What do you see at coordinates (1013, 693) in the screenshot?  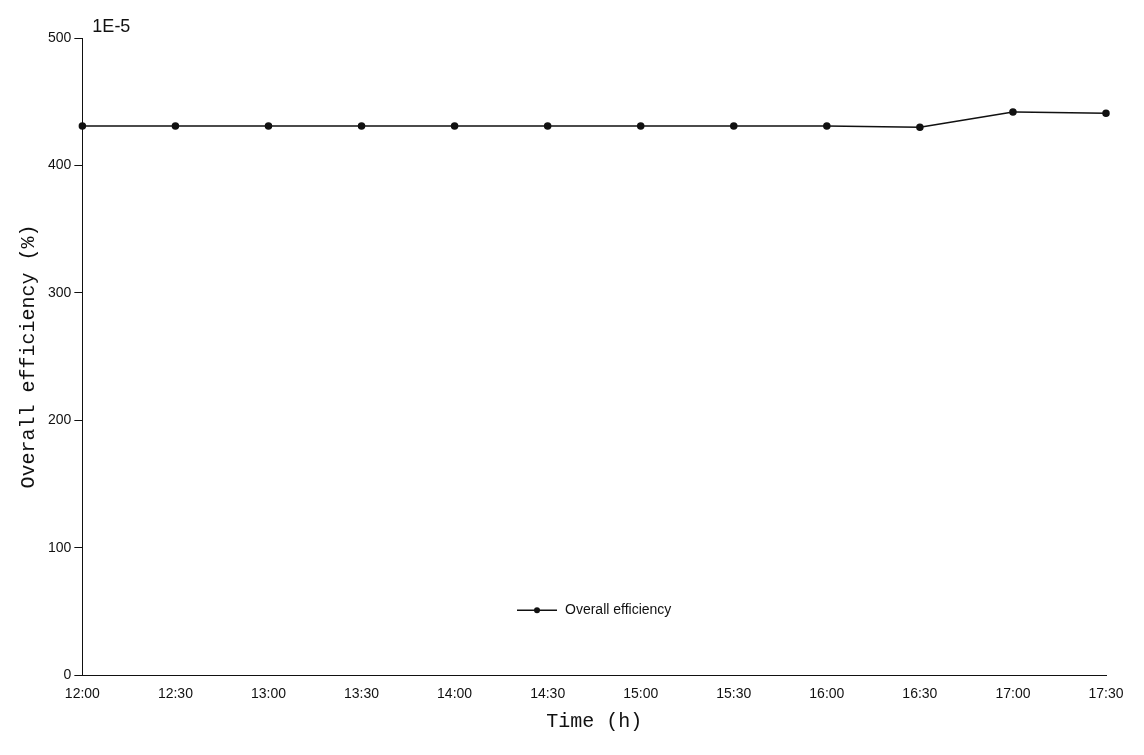 I see `x-tick-label: 17:00` at bounding box center [1013, 693].